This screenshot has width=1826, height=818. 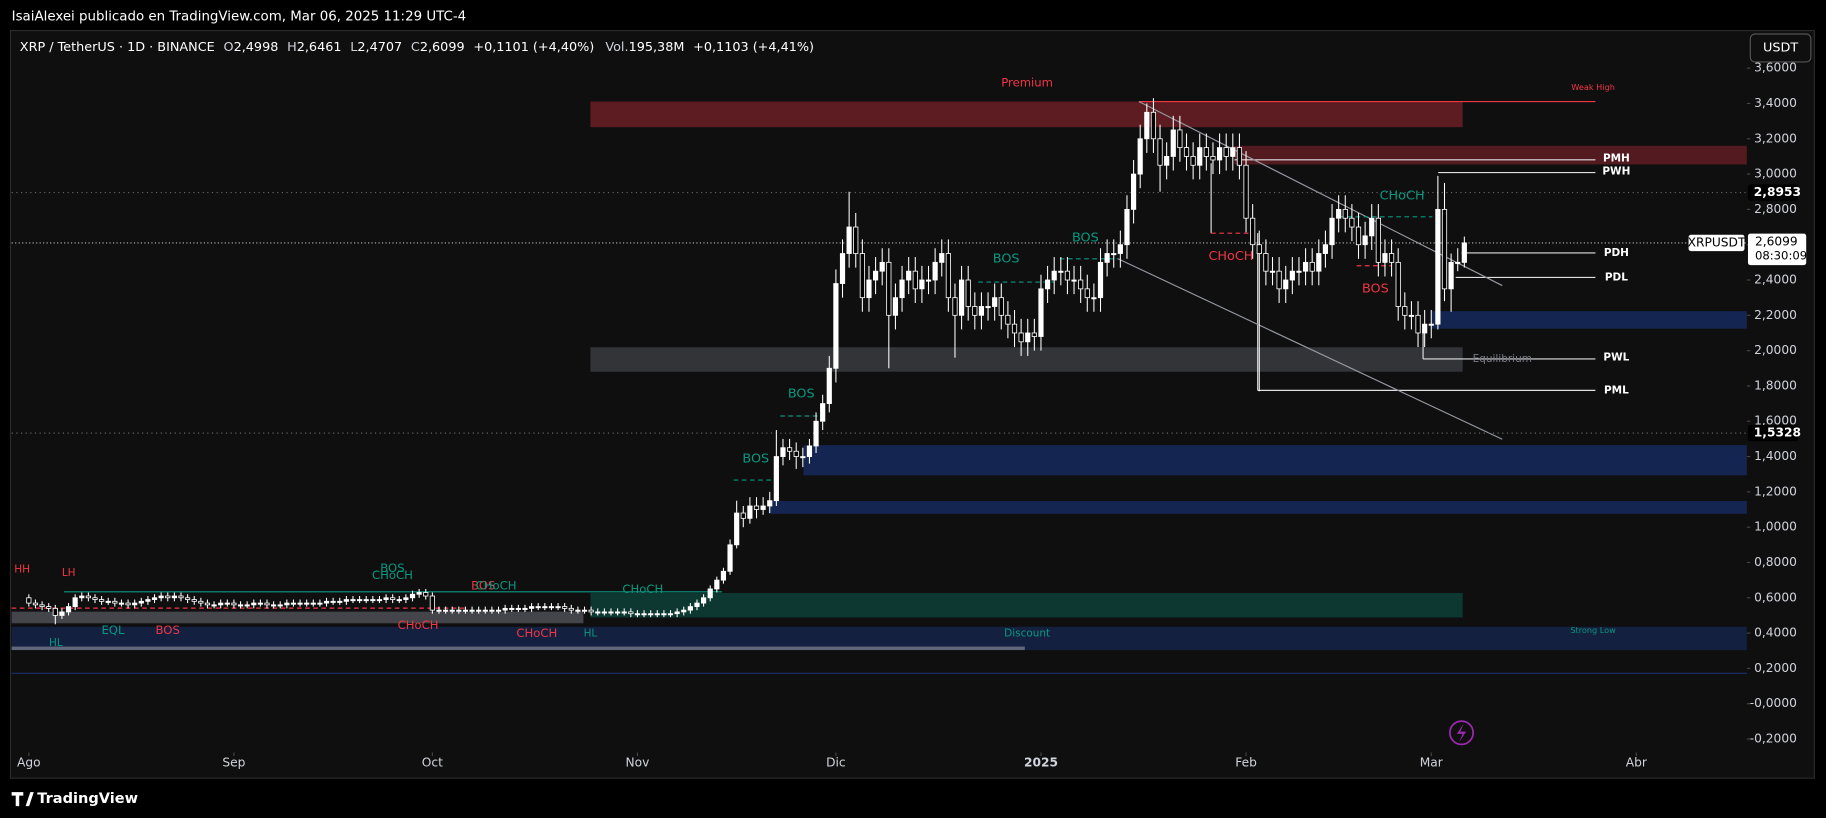 I want to click on y-tick-label: 1,8000, so click(x=1775, y=385).